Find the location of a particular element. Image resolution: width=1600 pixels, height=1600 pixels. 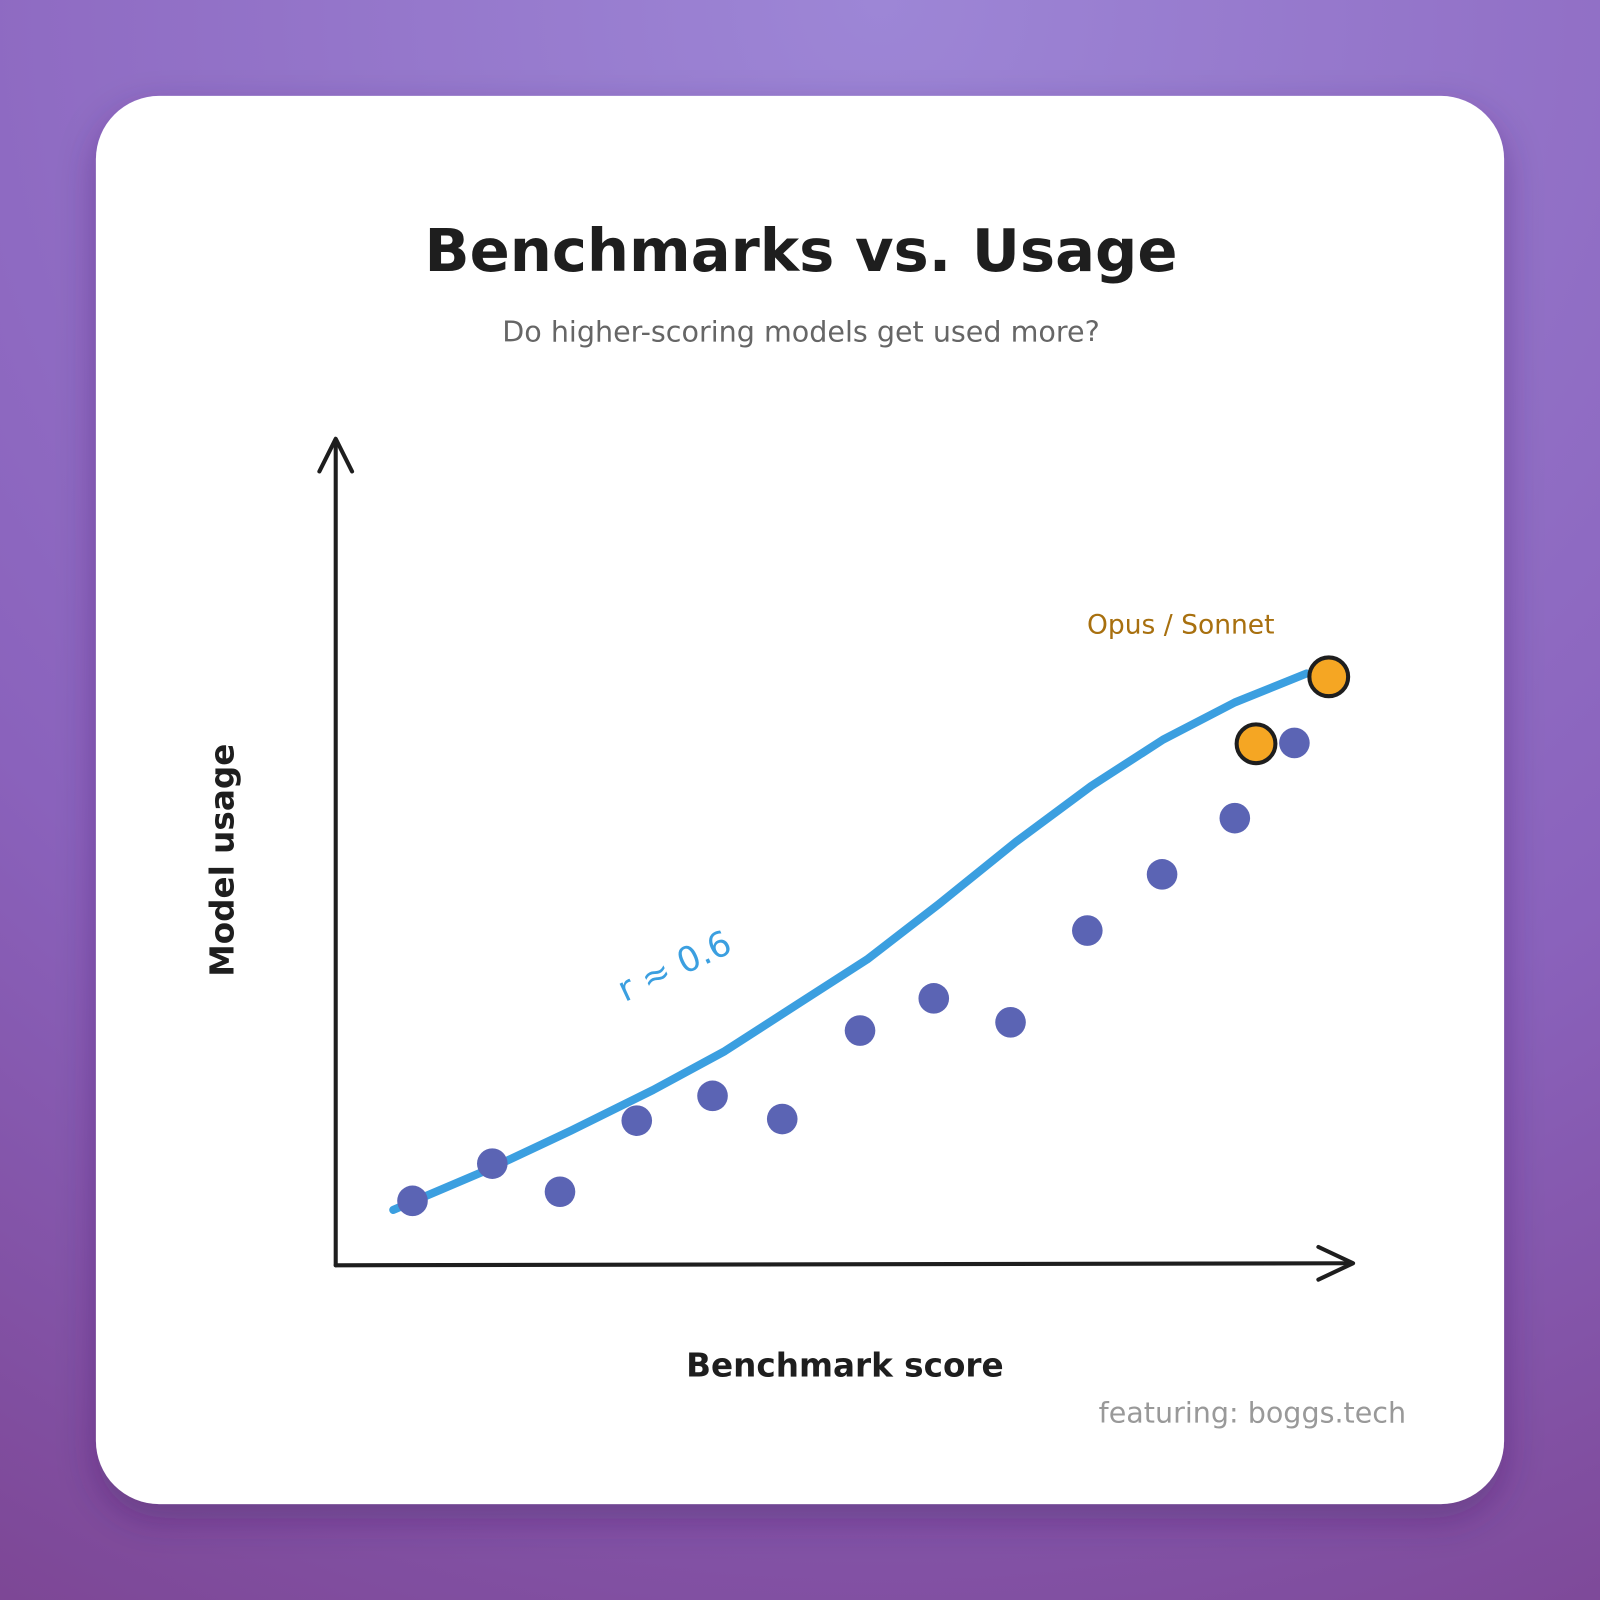

x-axis-arrow is located at coordinates (1336, 1263).